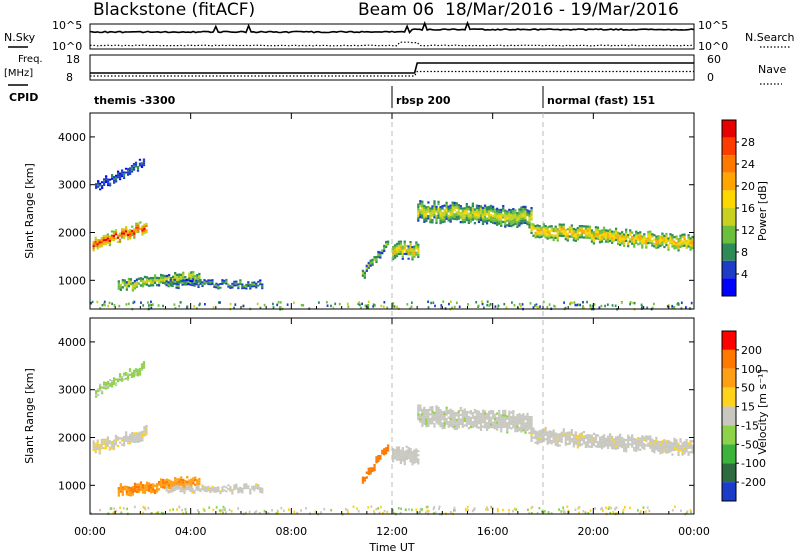 The image size is (800, 554). Describe the element at coordinates (748, 208) in the screenshot. I see `colorbar-tick-label: 16` at that location.